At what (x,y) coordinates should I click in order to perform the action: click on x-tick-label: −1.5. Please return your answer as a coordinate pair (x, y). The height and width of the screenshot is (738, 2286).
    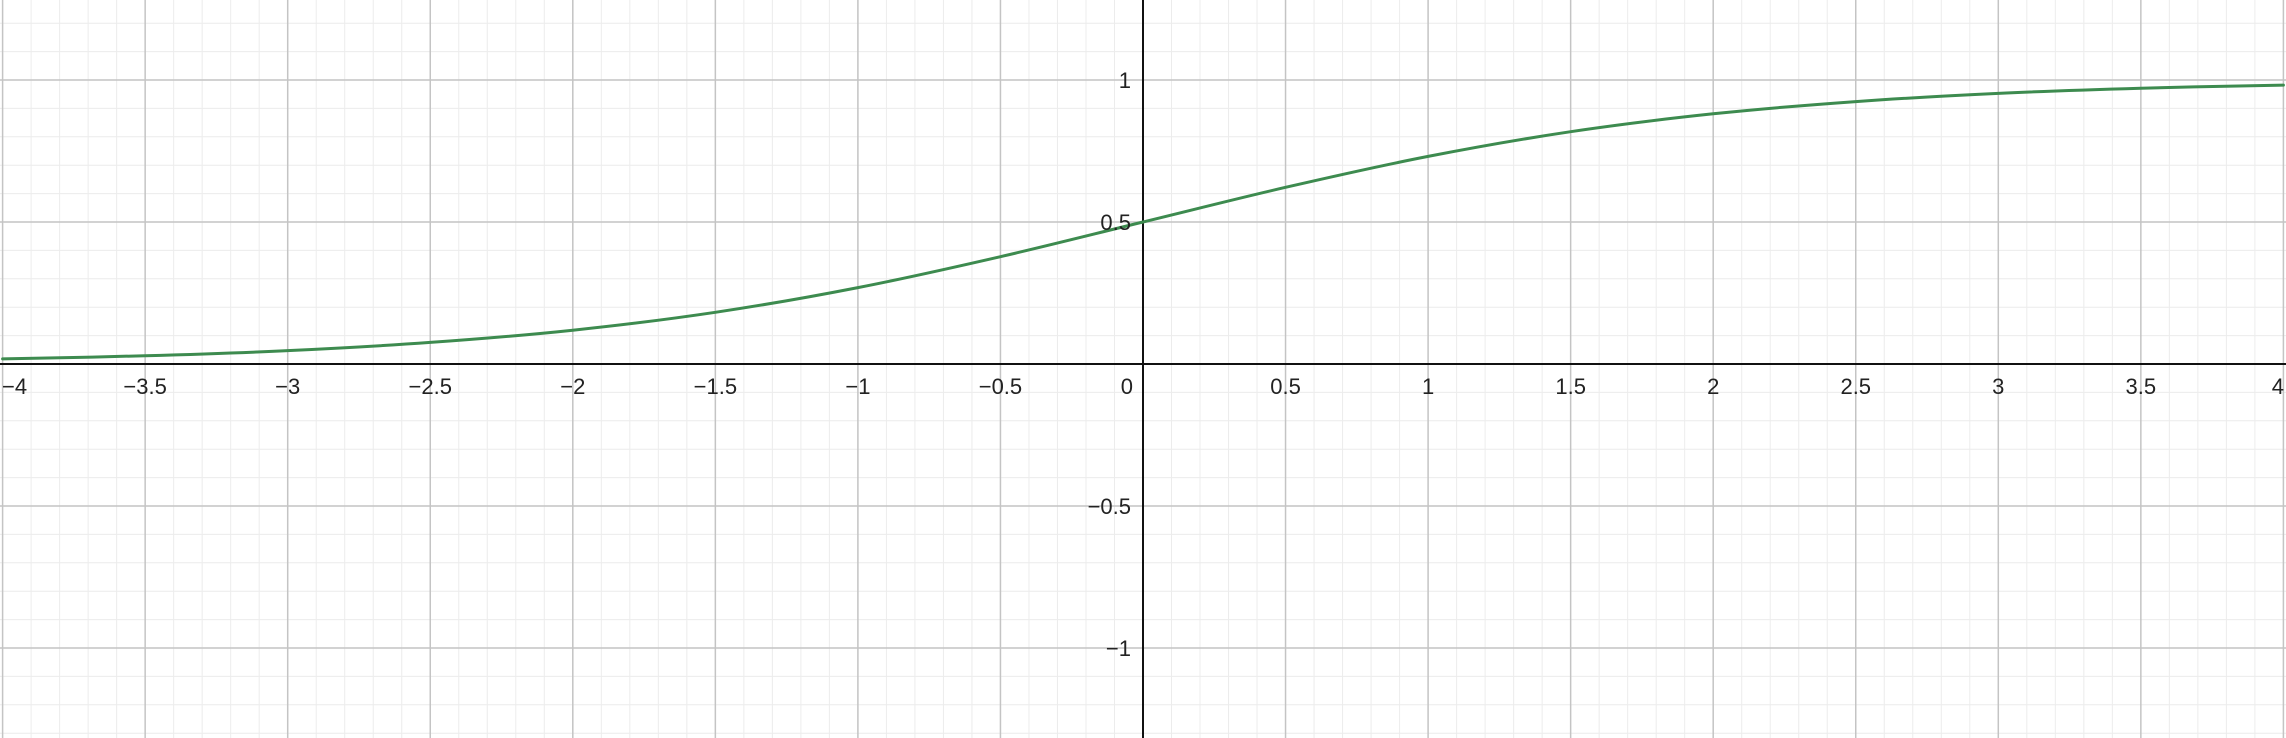
    Looking at the image, I should click on (715, 386).